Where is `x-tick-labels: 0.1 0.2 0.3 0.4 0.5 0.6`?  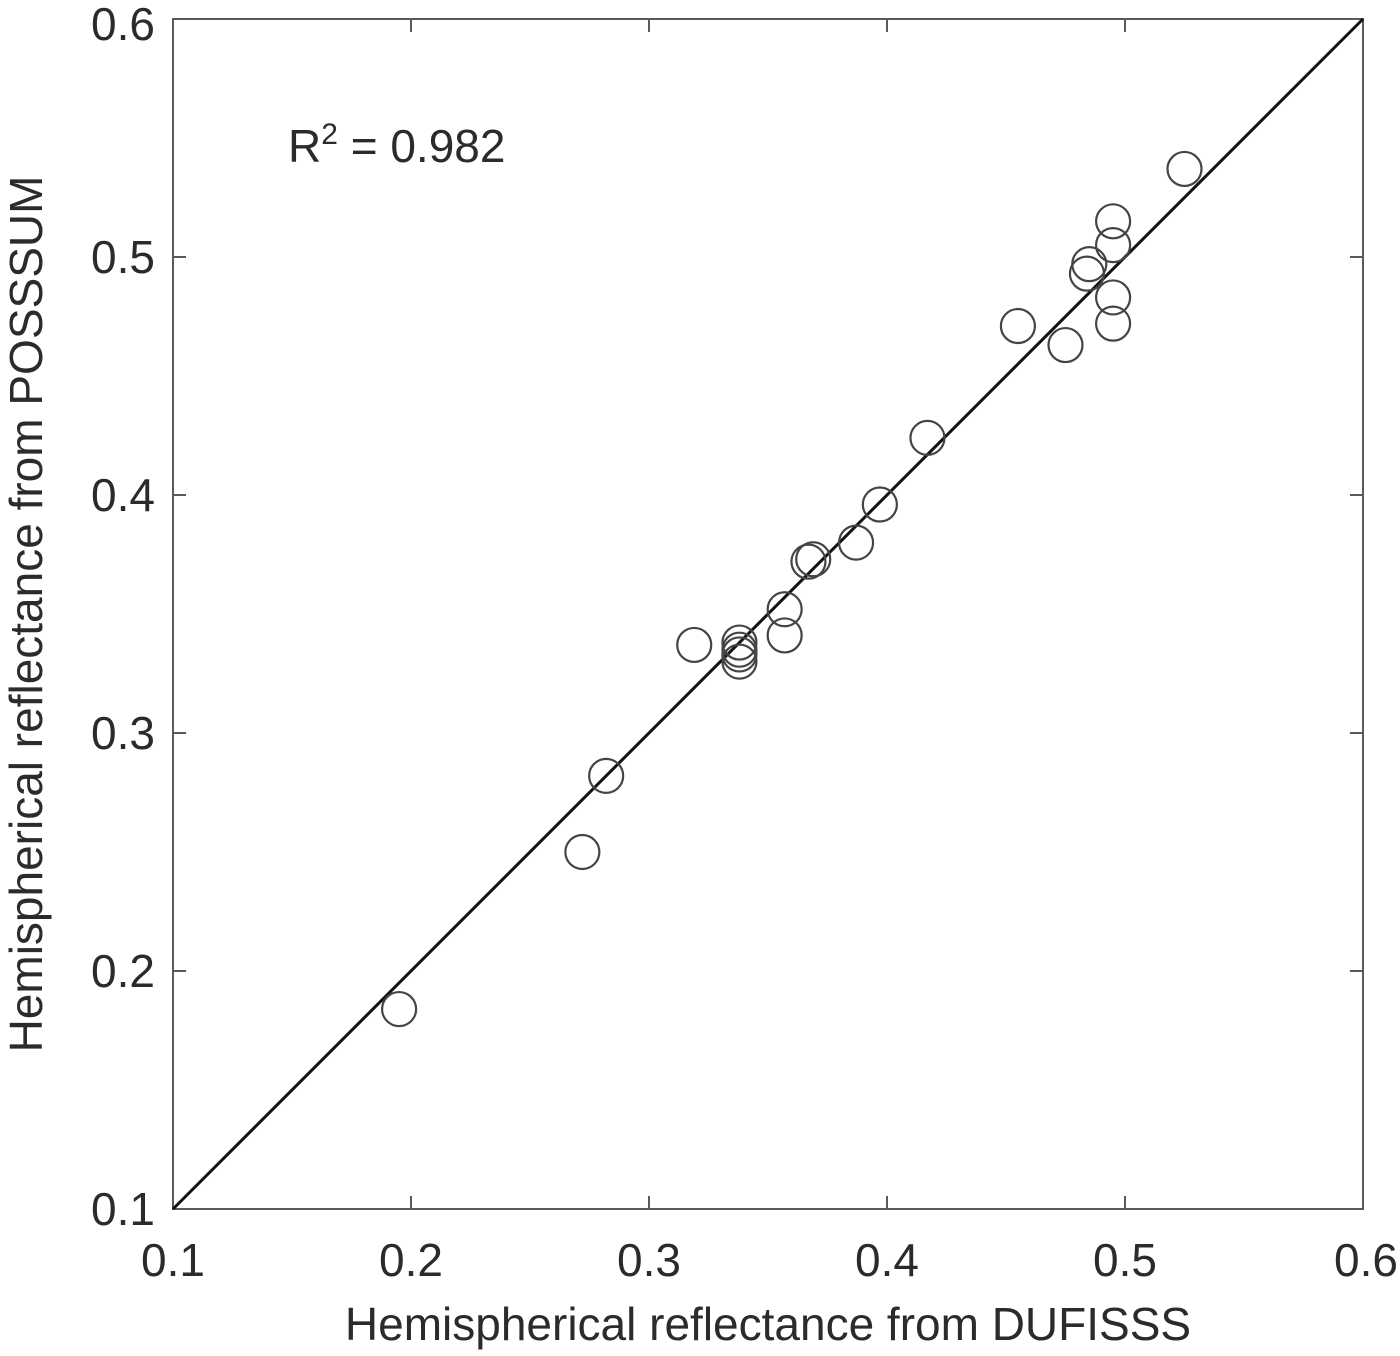
x-tick-labels: 0.1 0.2 0.3 0.4 0.5 0.6 is located at coordinates (769, 1260).